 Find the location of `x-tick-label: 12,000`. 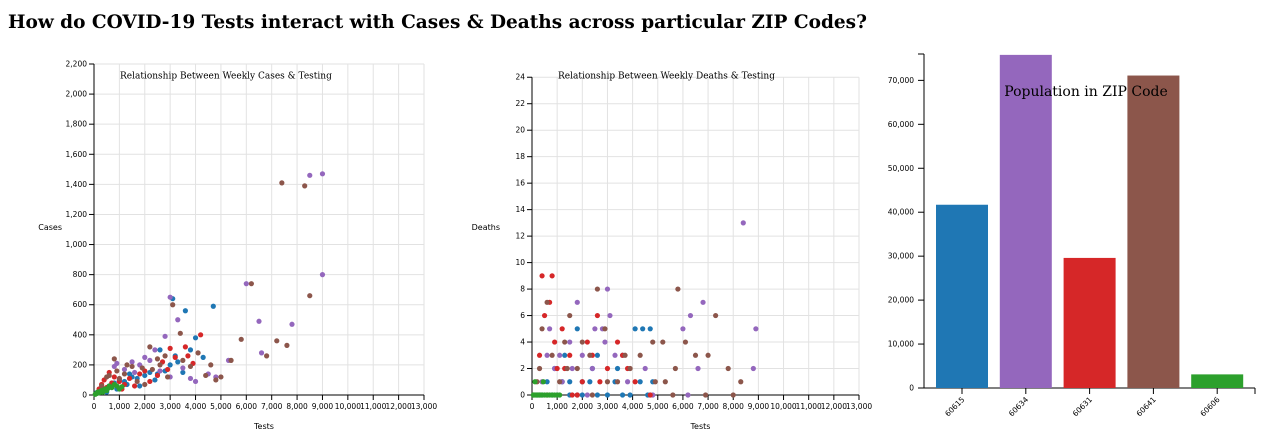

x-tick-label: 12,000 is located at coordinates (834, 406).